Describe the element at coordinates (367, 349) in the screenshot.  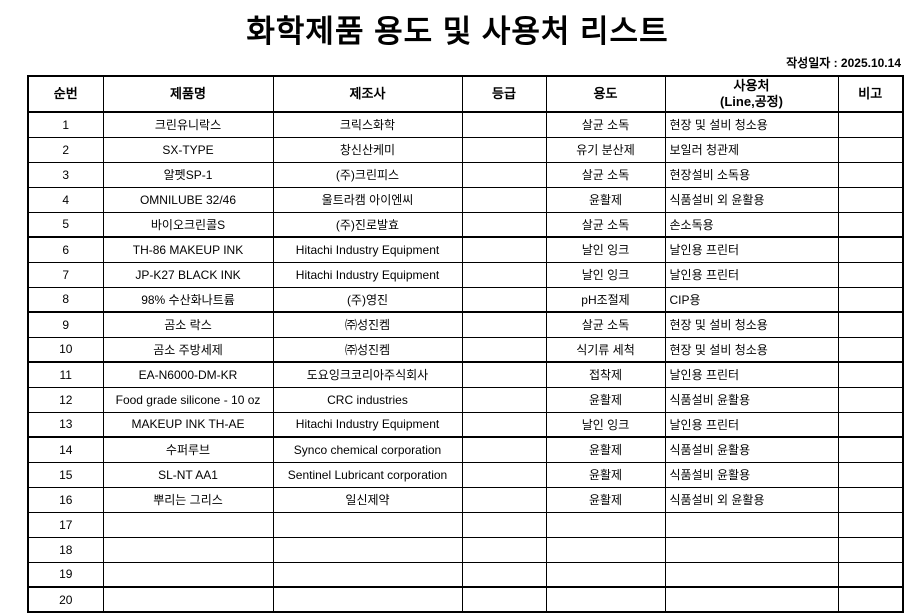
I see `cell-maker: ㈜성진켐` at that location.